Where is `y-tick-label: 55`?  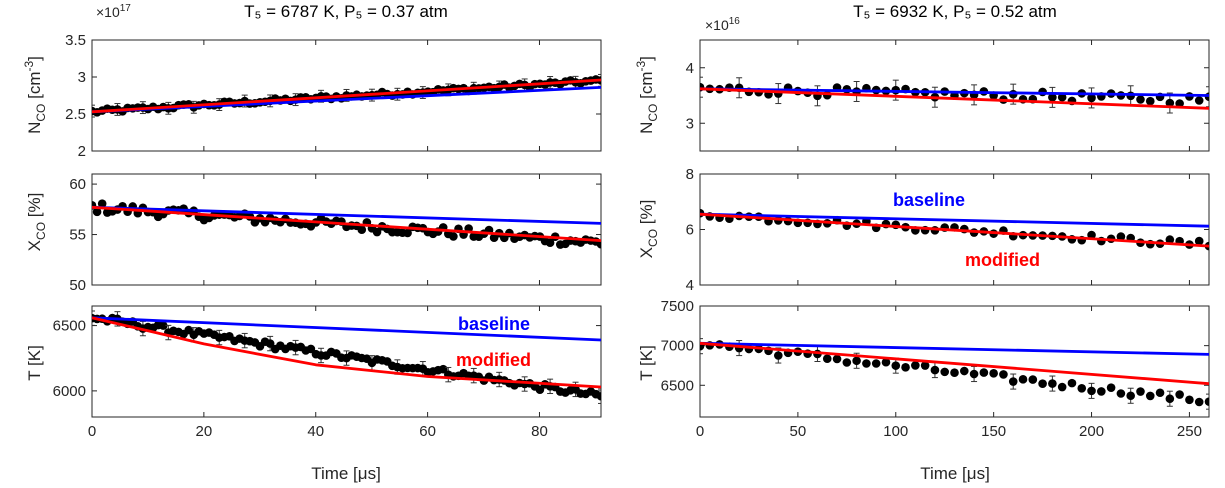 y-tick-label: 55 is located at coordinates (77, 235).